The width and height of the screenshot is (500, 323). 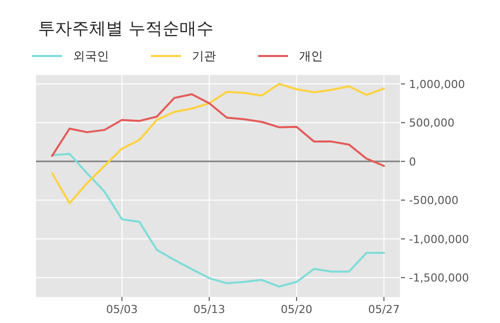 What do you see at coordinates (431, 123) in the screenshot?
I see `y-tick-label: 500,000` at bounding box center [431, 123].